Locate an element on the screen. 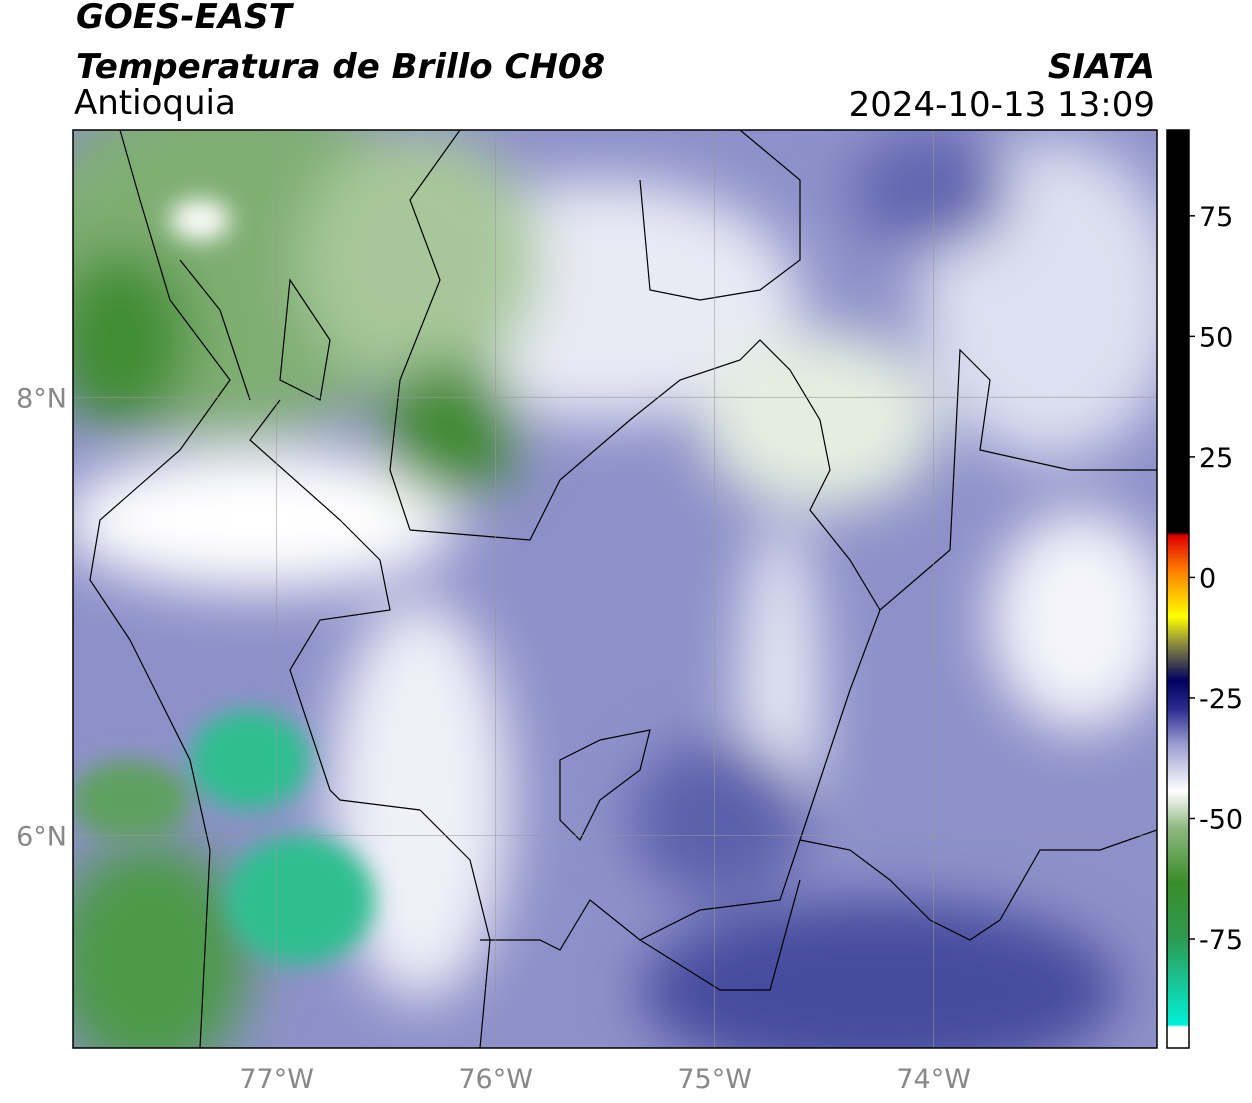  colorbar-tick-label: 0 is located at coordinates (1207, 578).